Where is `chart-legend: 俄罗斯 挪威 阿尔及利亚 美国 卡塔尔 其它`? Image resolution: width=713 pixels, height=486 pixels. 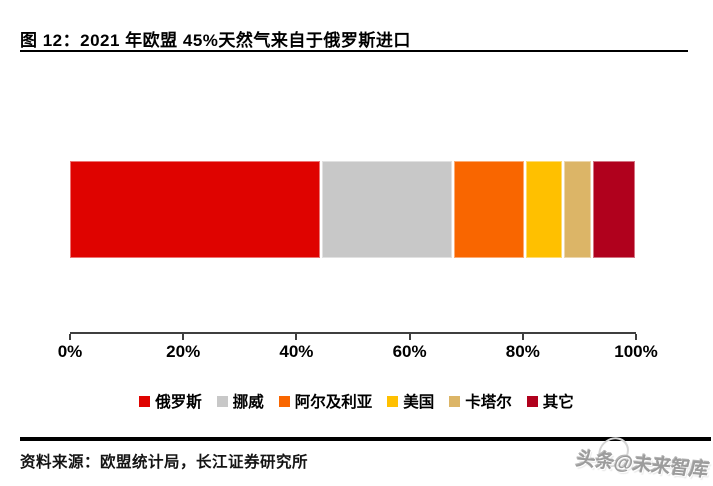 chart-legend: 俄罗斯 挪威 阿尔及利亚 美国 卡塔尔 其它 is located at coordinates (356, 401).